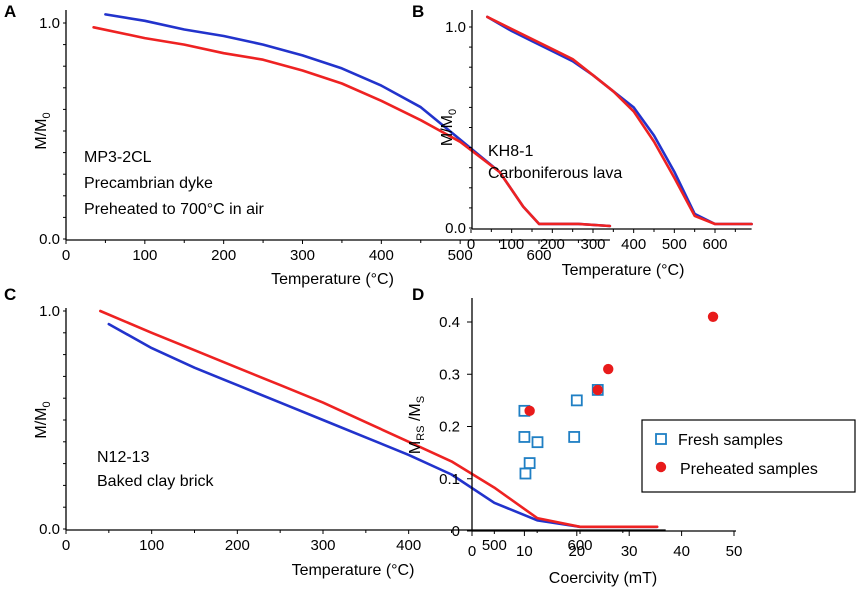  I want to click on annotation-line: Carboniferous lava, so click(555, 173).